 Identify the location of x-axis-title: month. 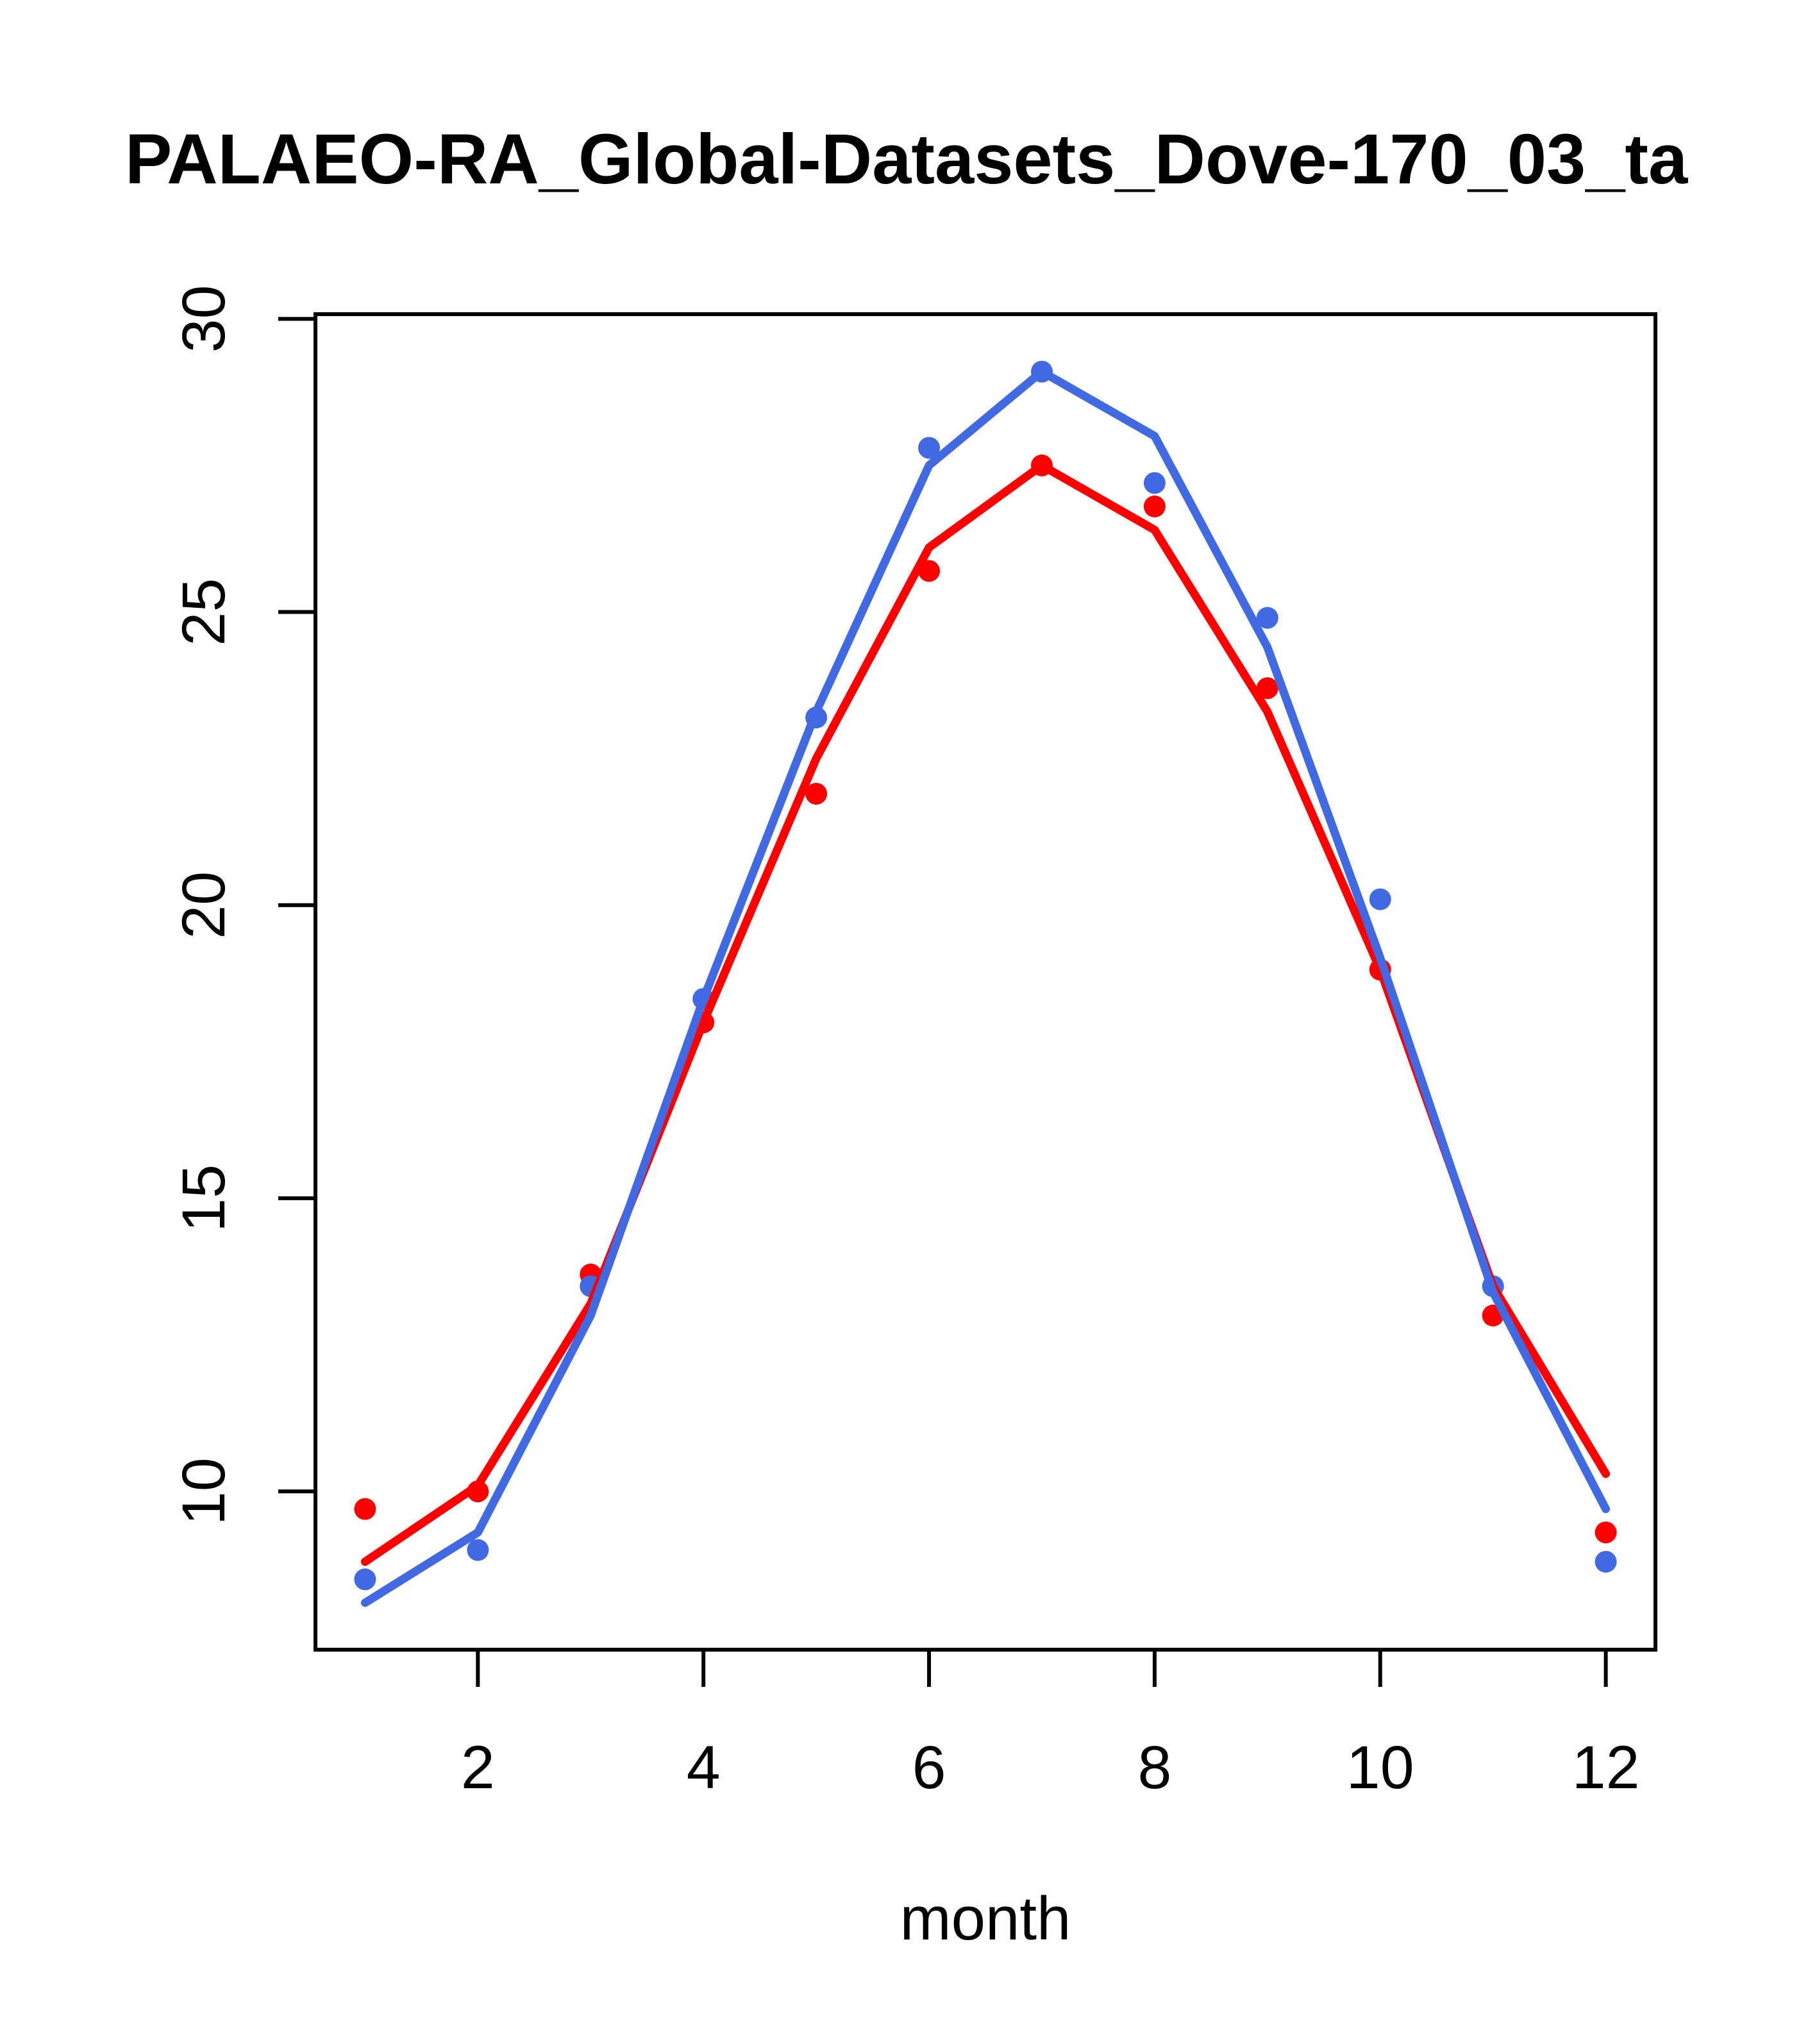
(986, 1919).